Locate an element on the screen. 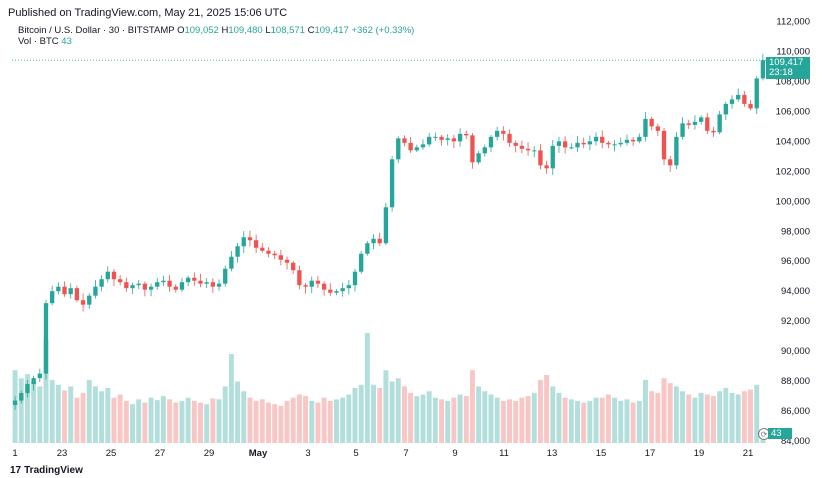  y-tick-label: 112,000 is located at coordinates (793, 21).